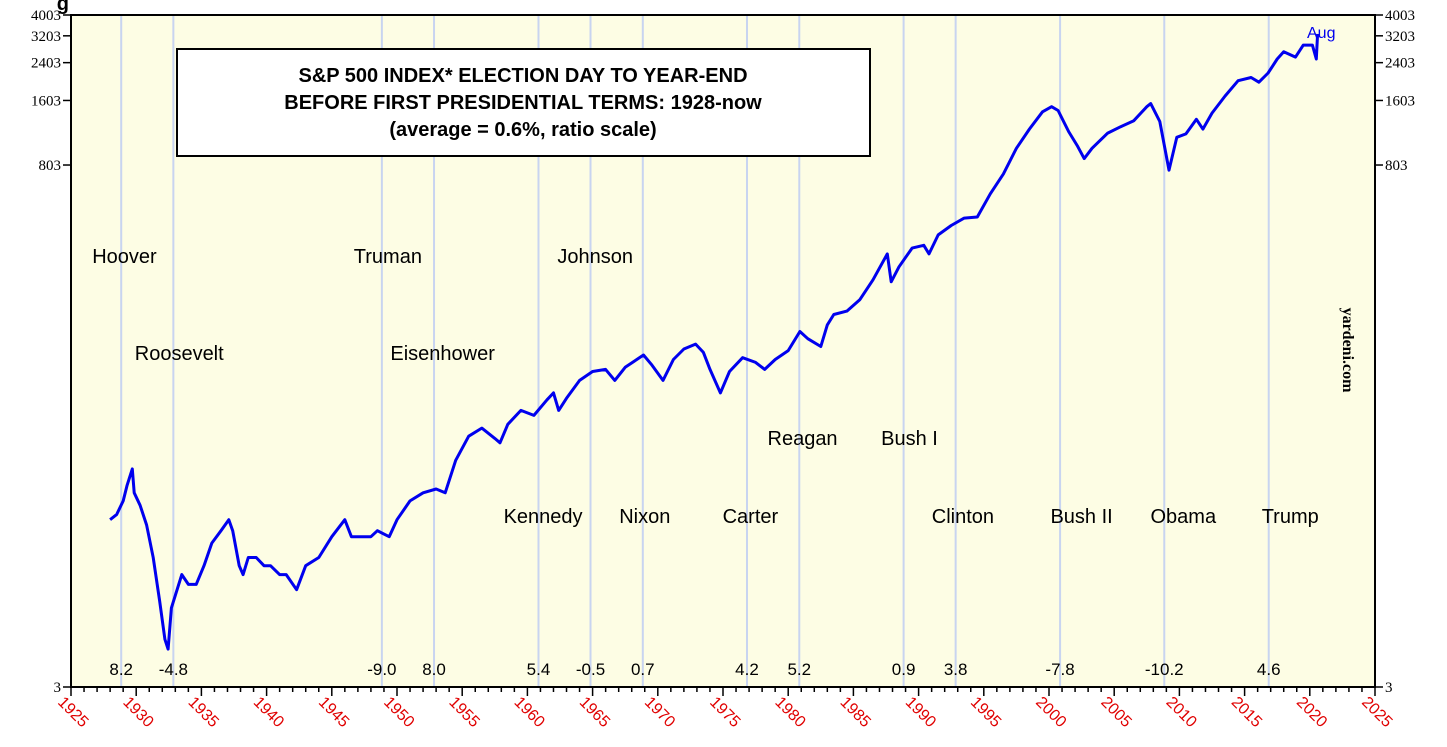 The width and height of the screenshot is (1447, 747). What do you see at coordinates (963, 517) in the screenshot?
I see `president-label: Clinton` at bounding box center [963, 517].